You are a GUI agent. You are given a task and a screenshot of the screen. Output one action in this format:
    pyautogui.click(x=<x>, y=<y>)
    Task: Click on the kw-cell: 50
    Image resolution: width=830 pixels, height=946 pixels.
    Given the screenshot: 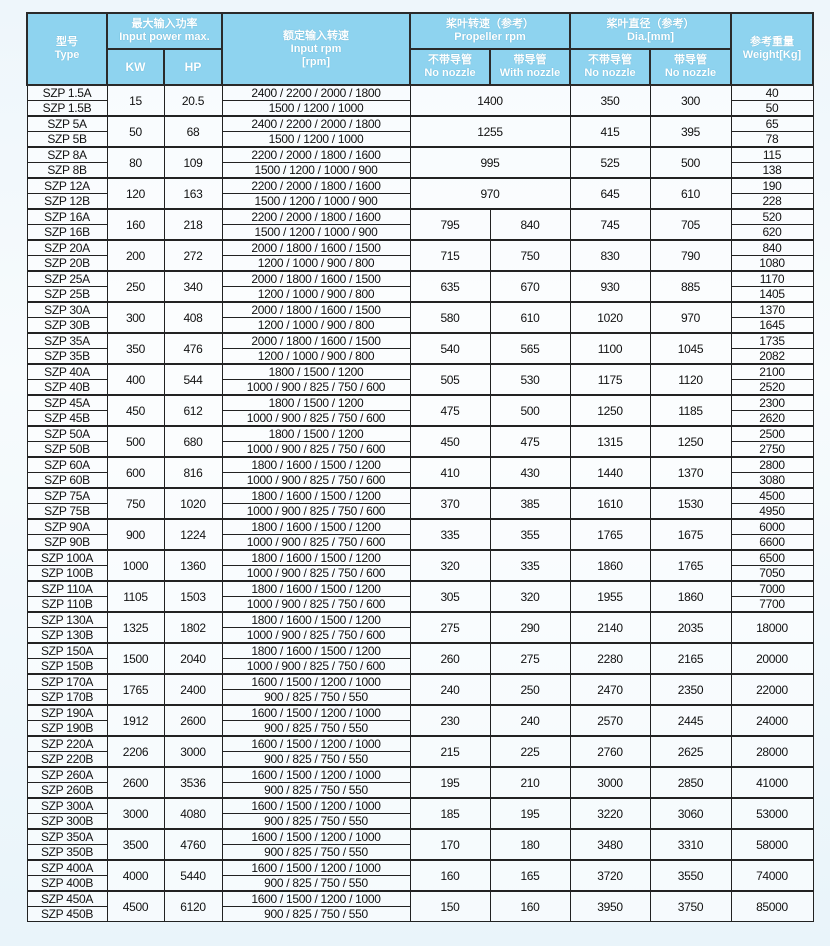 What is the action you would take?
    pyautogui.click(x=135, y=131)
    